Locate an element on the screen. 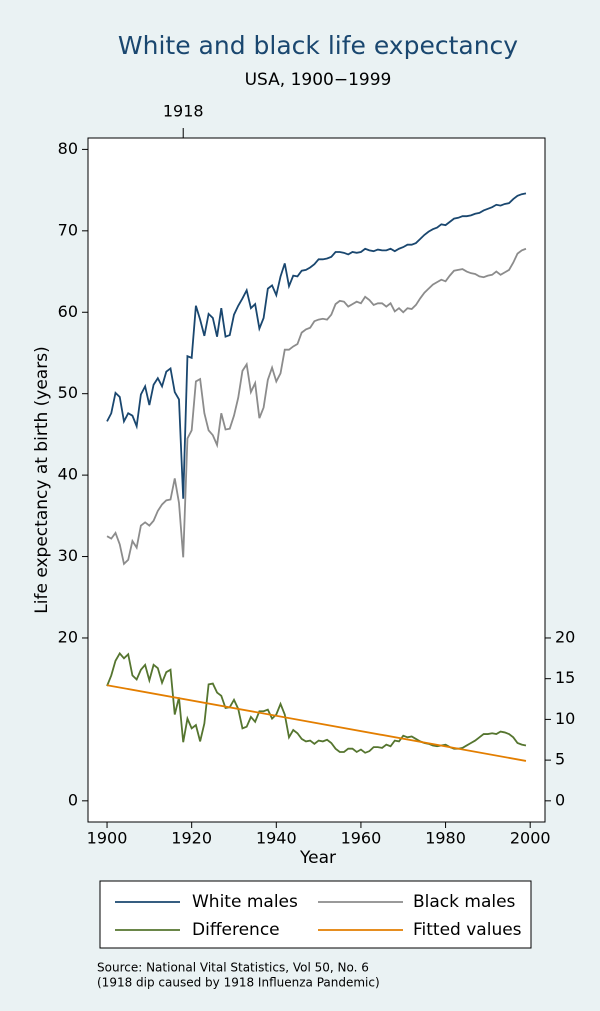 Image resolution: width=600 pixels, height=1011 pixels. x2-tick-label: 1918 is located at coordinates (183, 111).